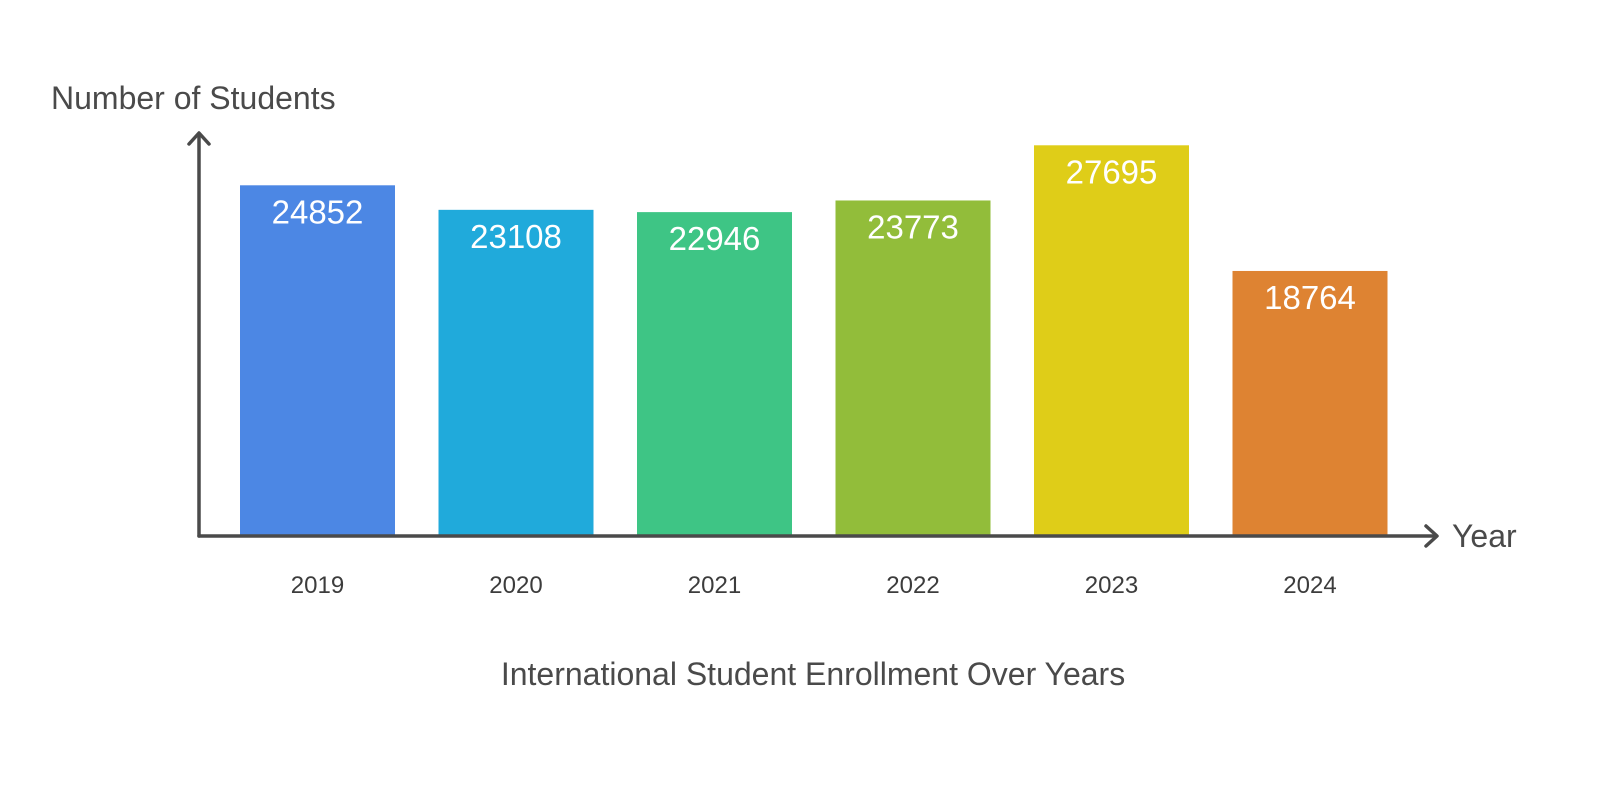 This screenshot has height=790, width=1600. Describe the element at coordinates (516, 236) in the screenshot. I see `data-label-2020: 23108` at that location.